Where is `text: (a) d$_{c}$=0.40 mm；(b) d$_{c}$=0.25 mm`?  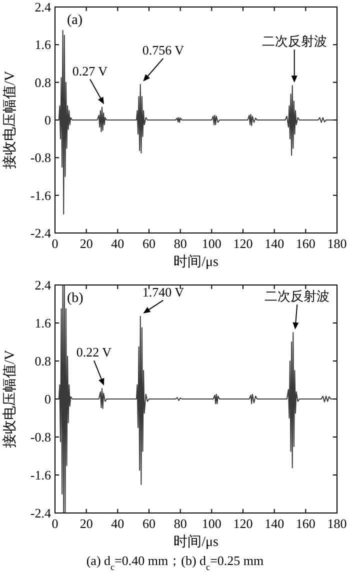 text: (a) d$_{c}$=0.40 mm；(b) d$_{c}$=0.25 mm is located at coordinates (175, 562).